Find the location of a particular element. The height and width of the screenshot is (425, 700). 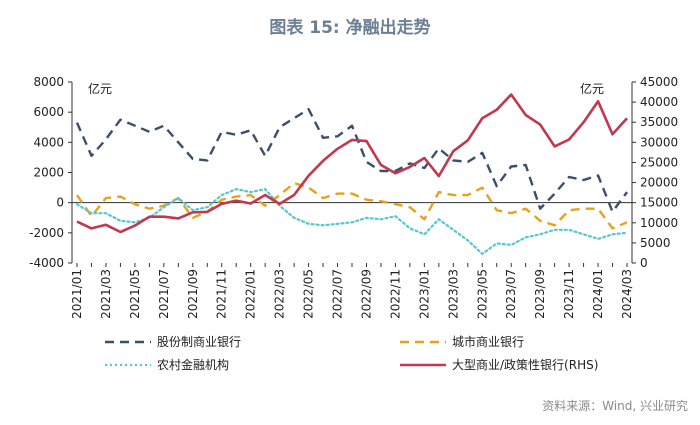

legend-label-3: 农村金融机构 is located at coordinates (193, 364).